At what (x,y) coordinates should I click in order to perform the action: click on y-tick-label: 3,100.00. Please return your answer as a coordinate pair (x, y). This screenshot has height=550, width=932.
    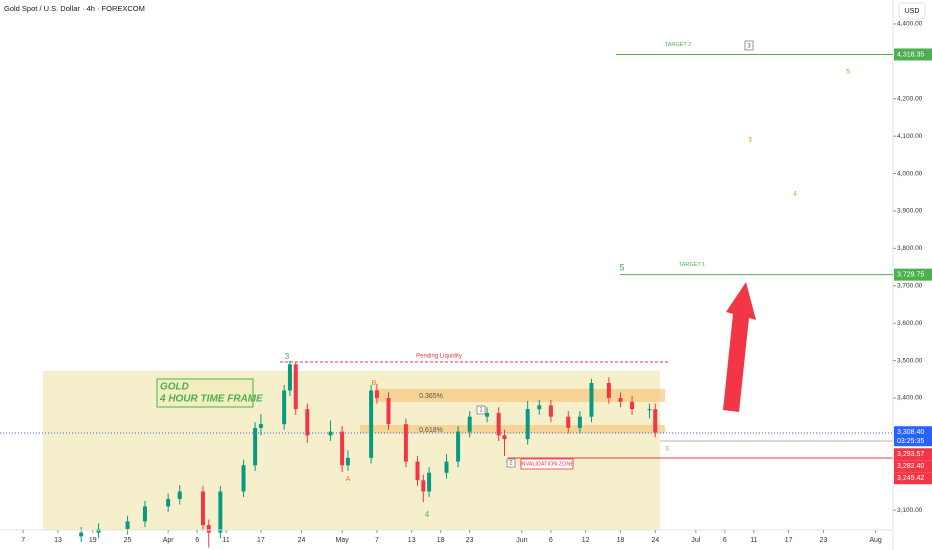
    Looking at the image, I should click on (910, 510).